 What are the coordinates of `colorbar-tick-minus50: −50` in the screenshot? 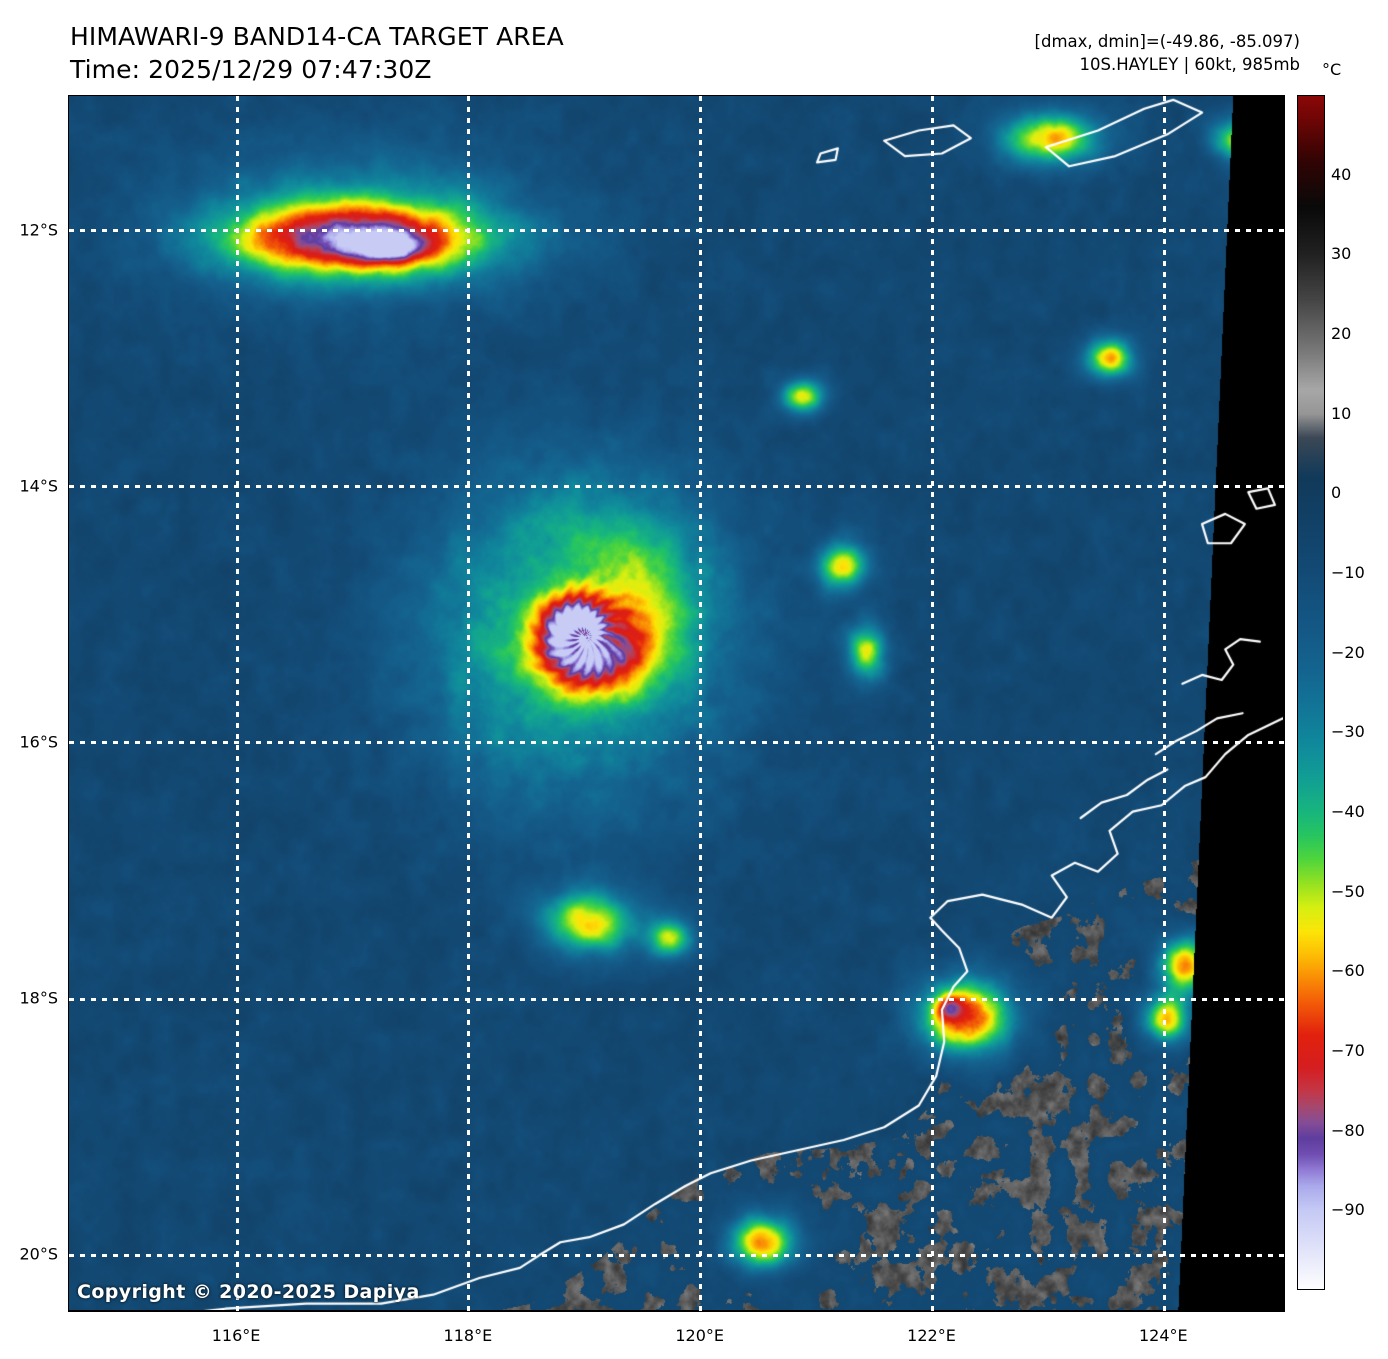 It's located at (1348, 891).